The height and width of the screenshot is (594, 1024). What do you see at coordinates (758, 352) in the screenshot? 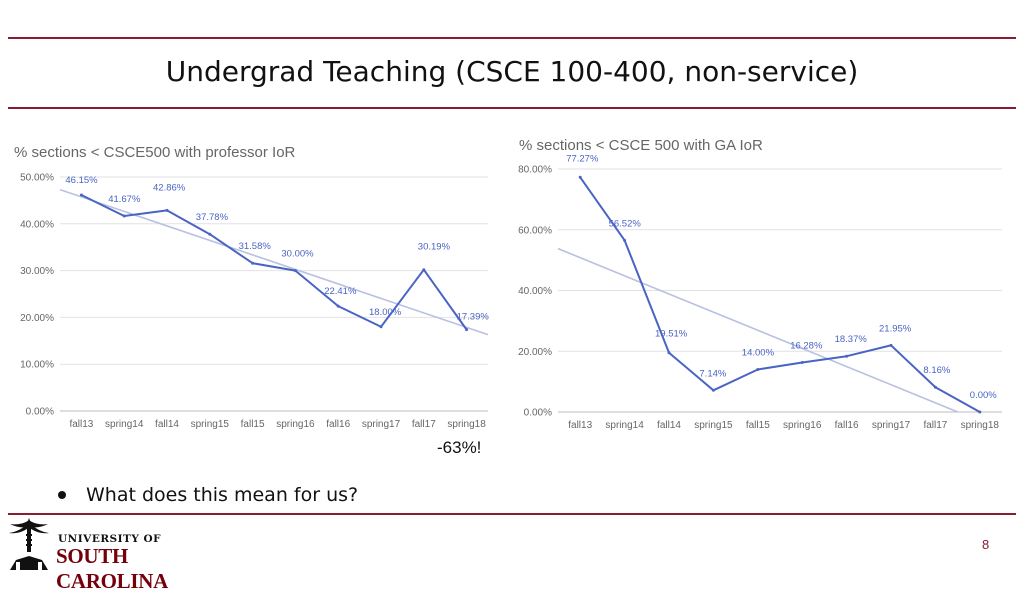
I see `data-label: 14.00%` at bounding box center [758, 352].